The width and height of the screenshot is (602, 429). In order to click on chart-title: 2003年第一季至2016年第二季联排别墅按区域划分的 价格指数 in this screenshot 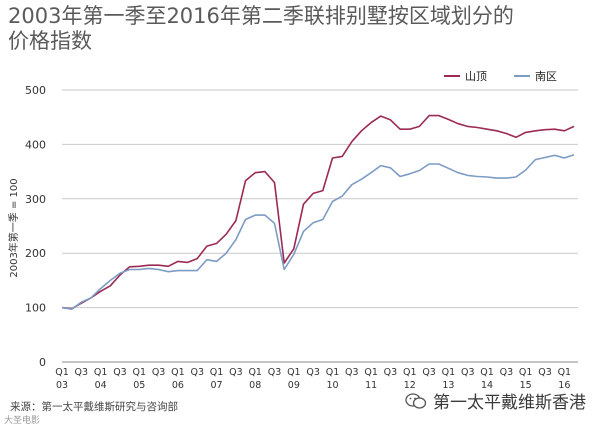, I will do `click(303, 29)`.